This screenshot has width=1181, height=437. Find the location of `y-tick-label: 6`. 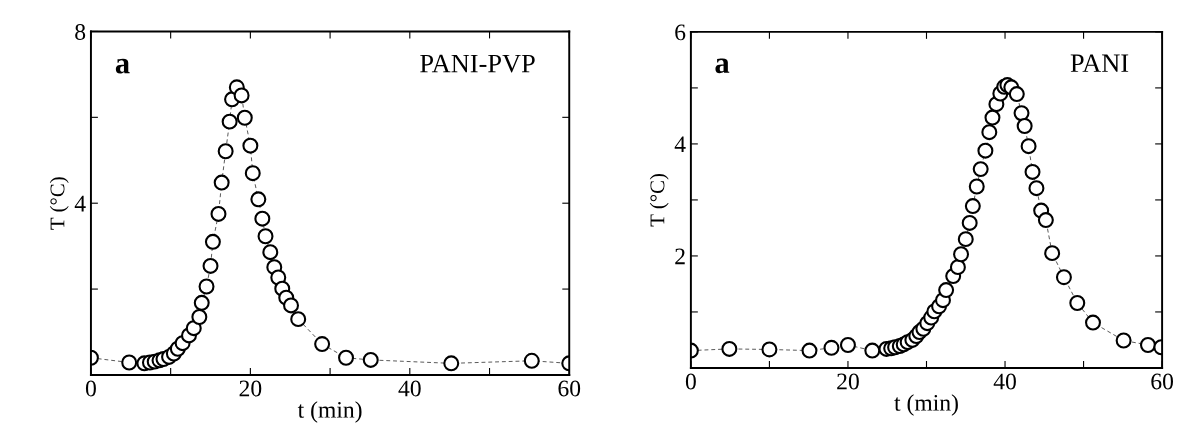

y-tick-label: 6 is located at coordinates (680, 32).